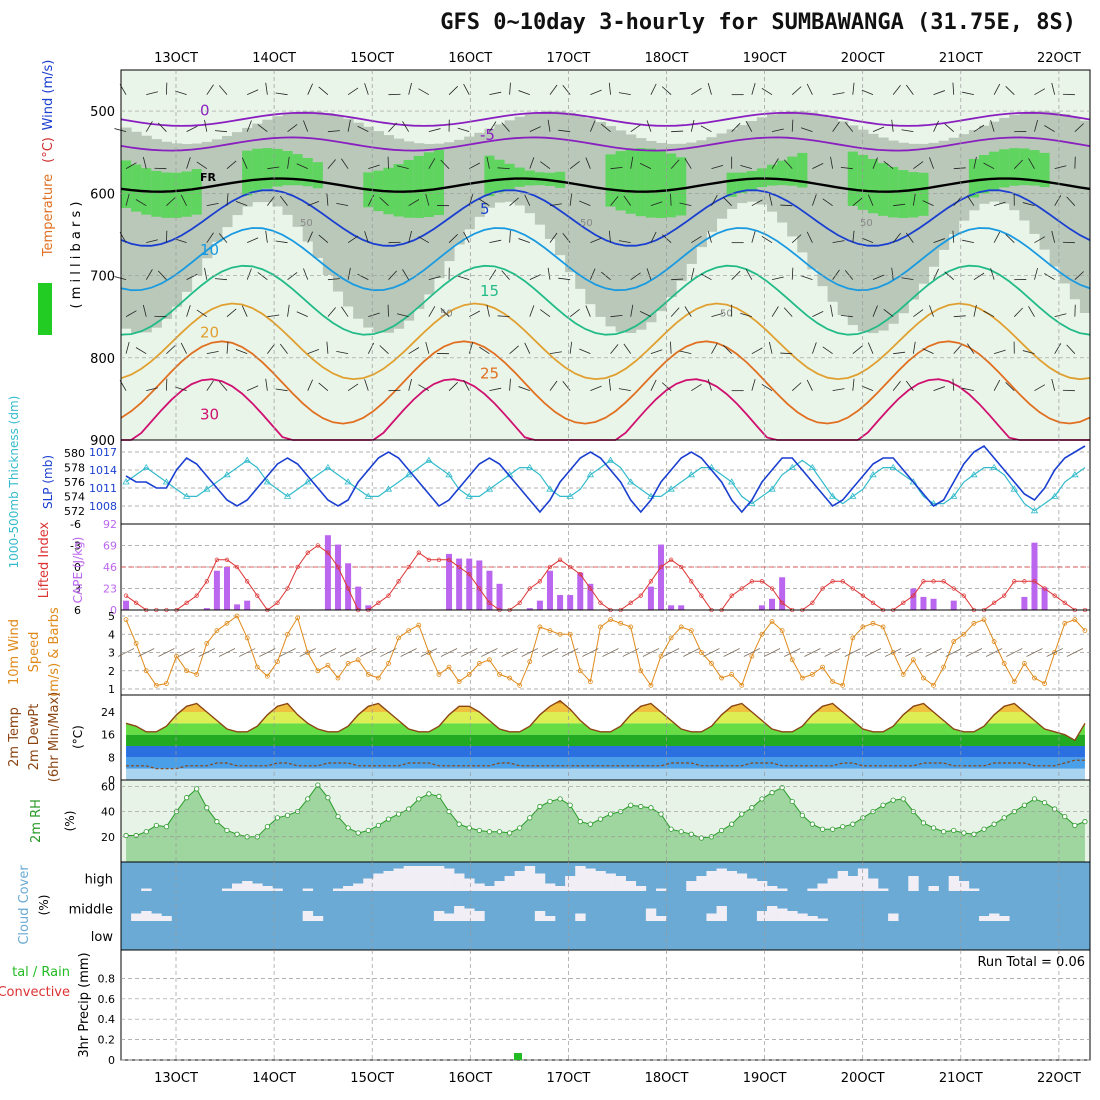  What do you see at coordinates (34, 737) in the screenshot?
I see `ylabel-temp-line: 2m DewPt` at bounding box center [34, 737].